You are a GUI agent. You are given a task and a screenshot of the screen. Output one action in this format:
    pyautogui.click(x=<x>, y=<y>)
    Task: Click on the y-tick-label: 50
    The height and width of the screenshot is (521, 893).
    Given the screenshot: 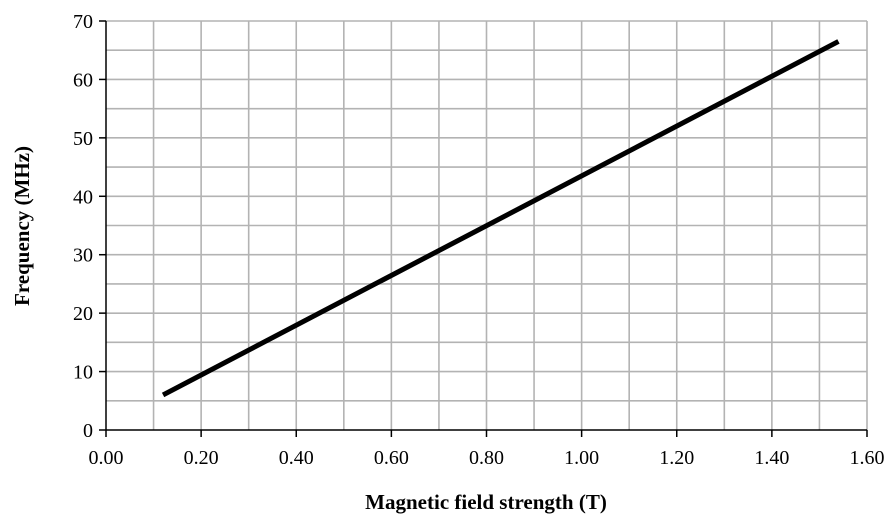 What is the action you would take?
    pyautogui.click(x=83, y=139)
    